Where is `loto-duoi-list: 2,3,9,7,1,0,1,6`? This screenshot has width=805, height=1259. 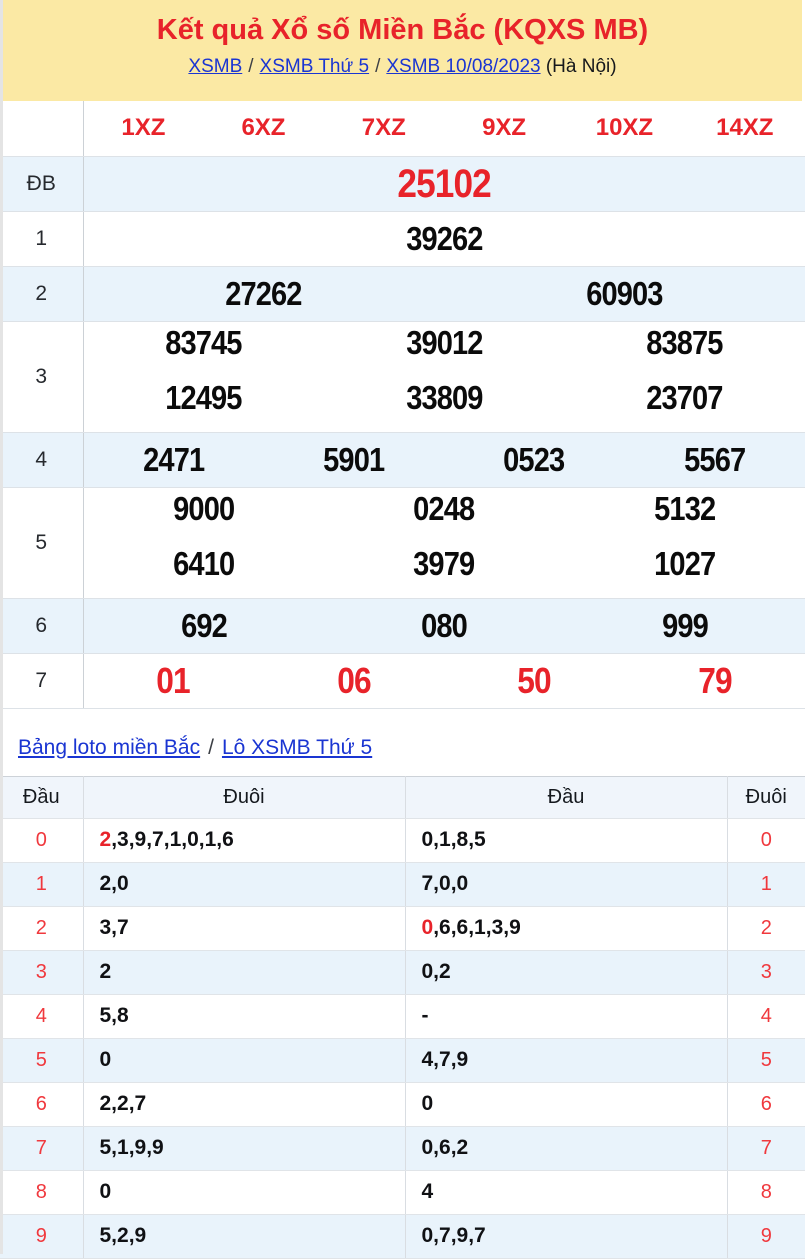
loto-duoi-list: 2,3,9,7,1,0,1,6 is located at coordinates (243, 840).